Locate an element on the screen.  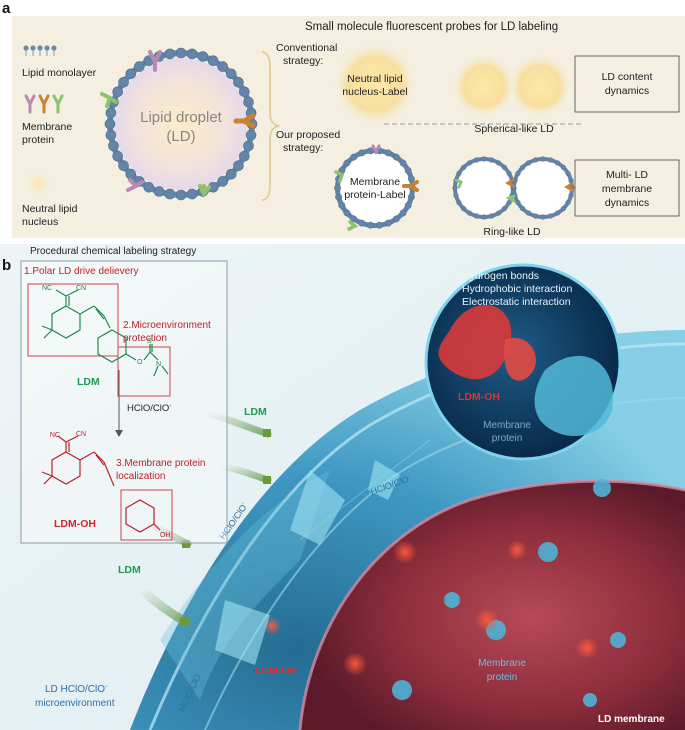
svg-text: LD HClO/ClO- is located at coordinates (76, 689).